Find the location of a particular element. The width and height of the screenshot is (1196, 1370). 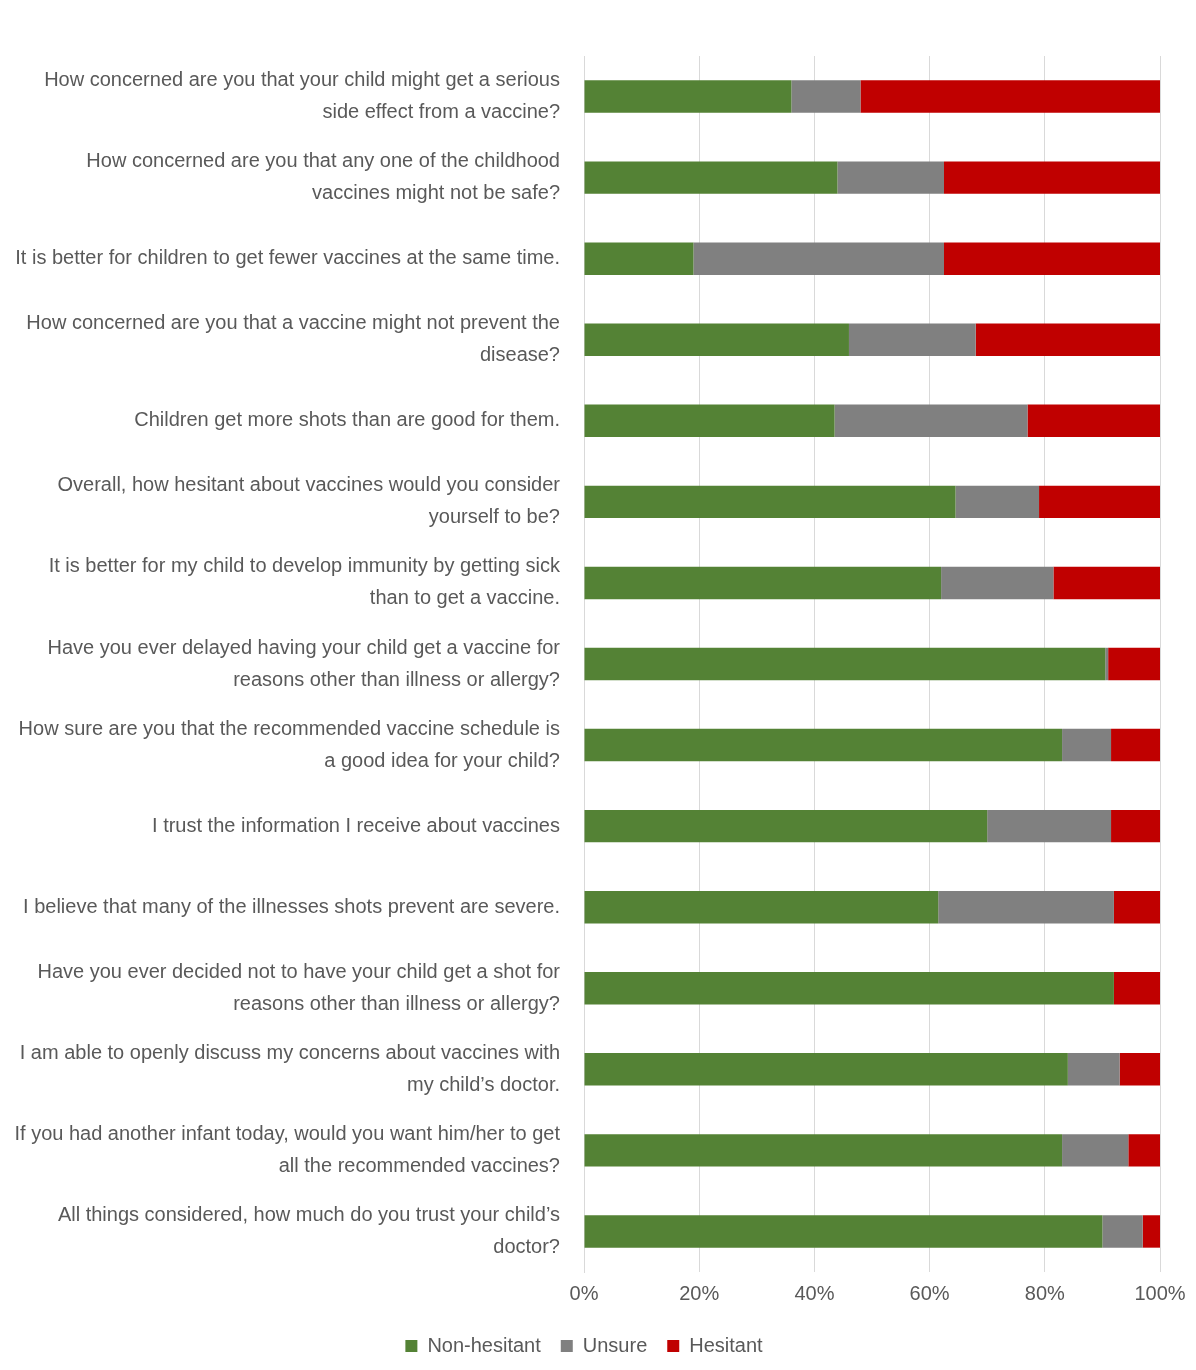

y-tick-label: Overall, how hesitant about vaccines would you consider yourself to be? is located at coordinates (309, 500).